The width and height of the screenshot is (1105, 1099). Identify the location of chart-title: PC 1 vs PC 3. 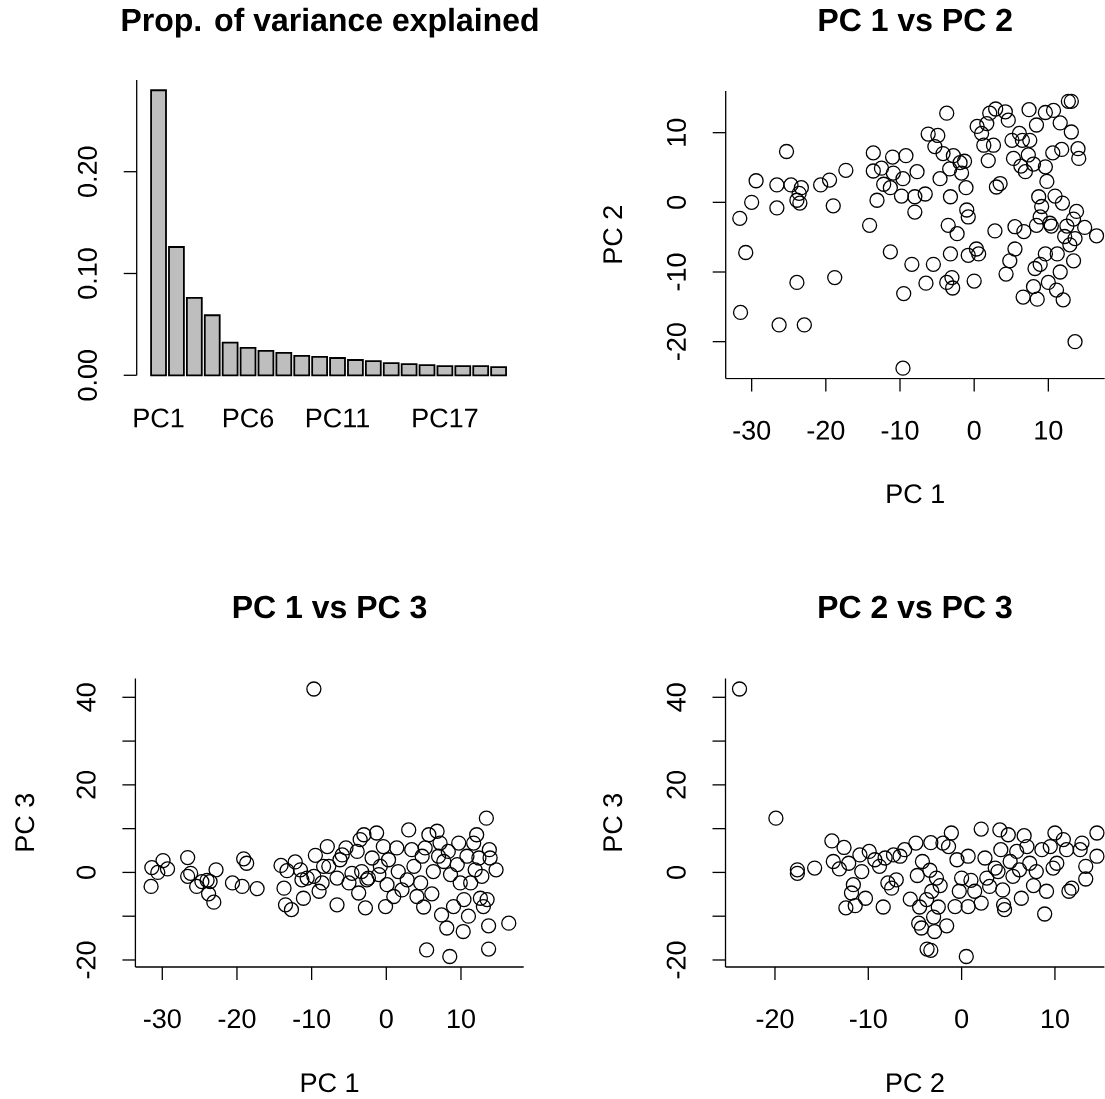
(330, 607).